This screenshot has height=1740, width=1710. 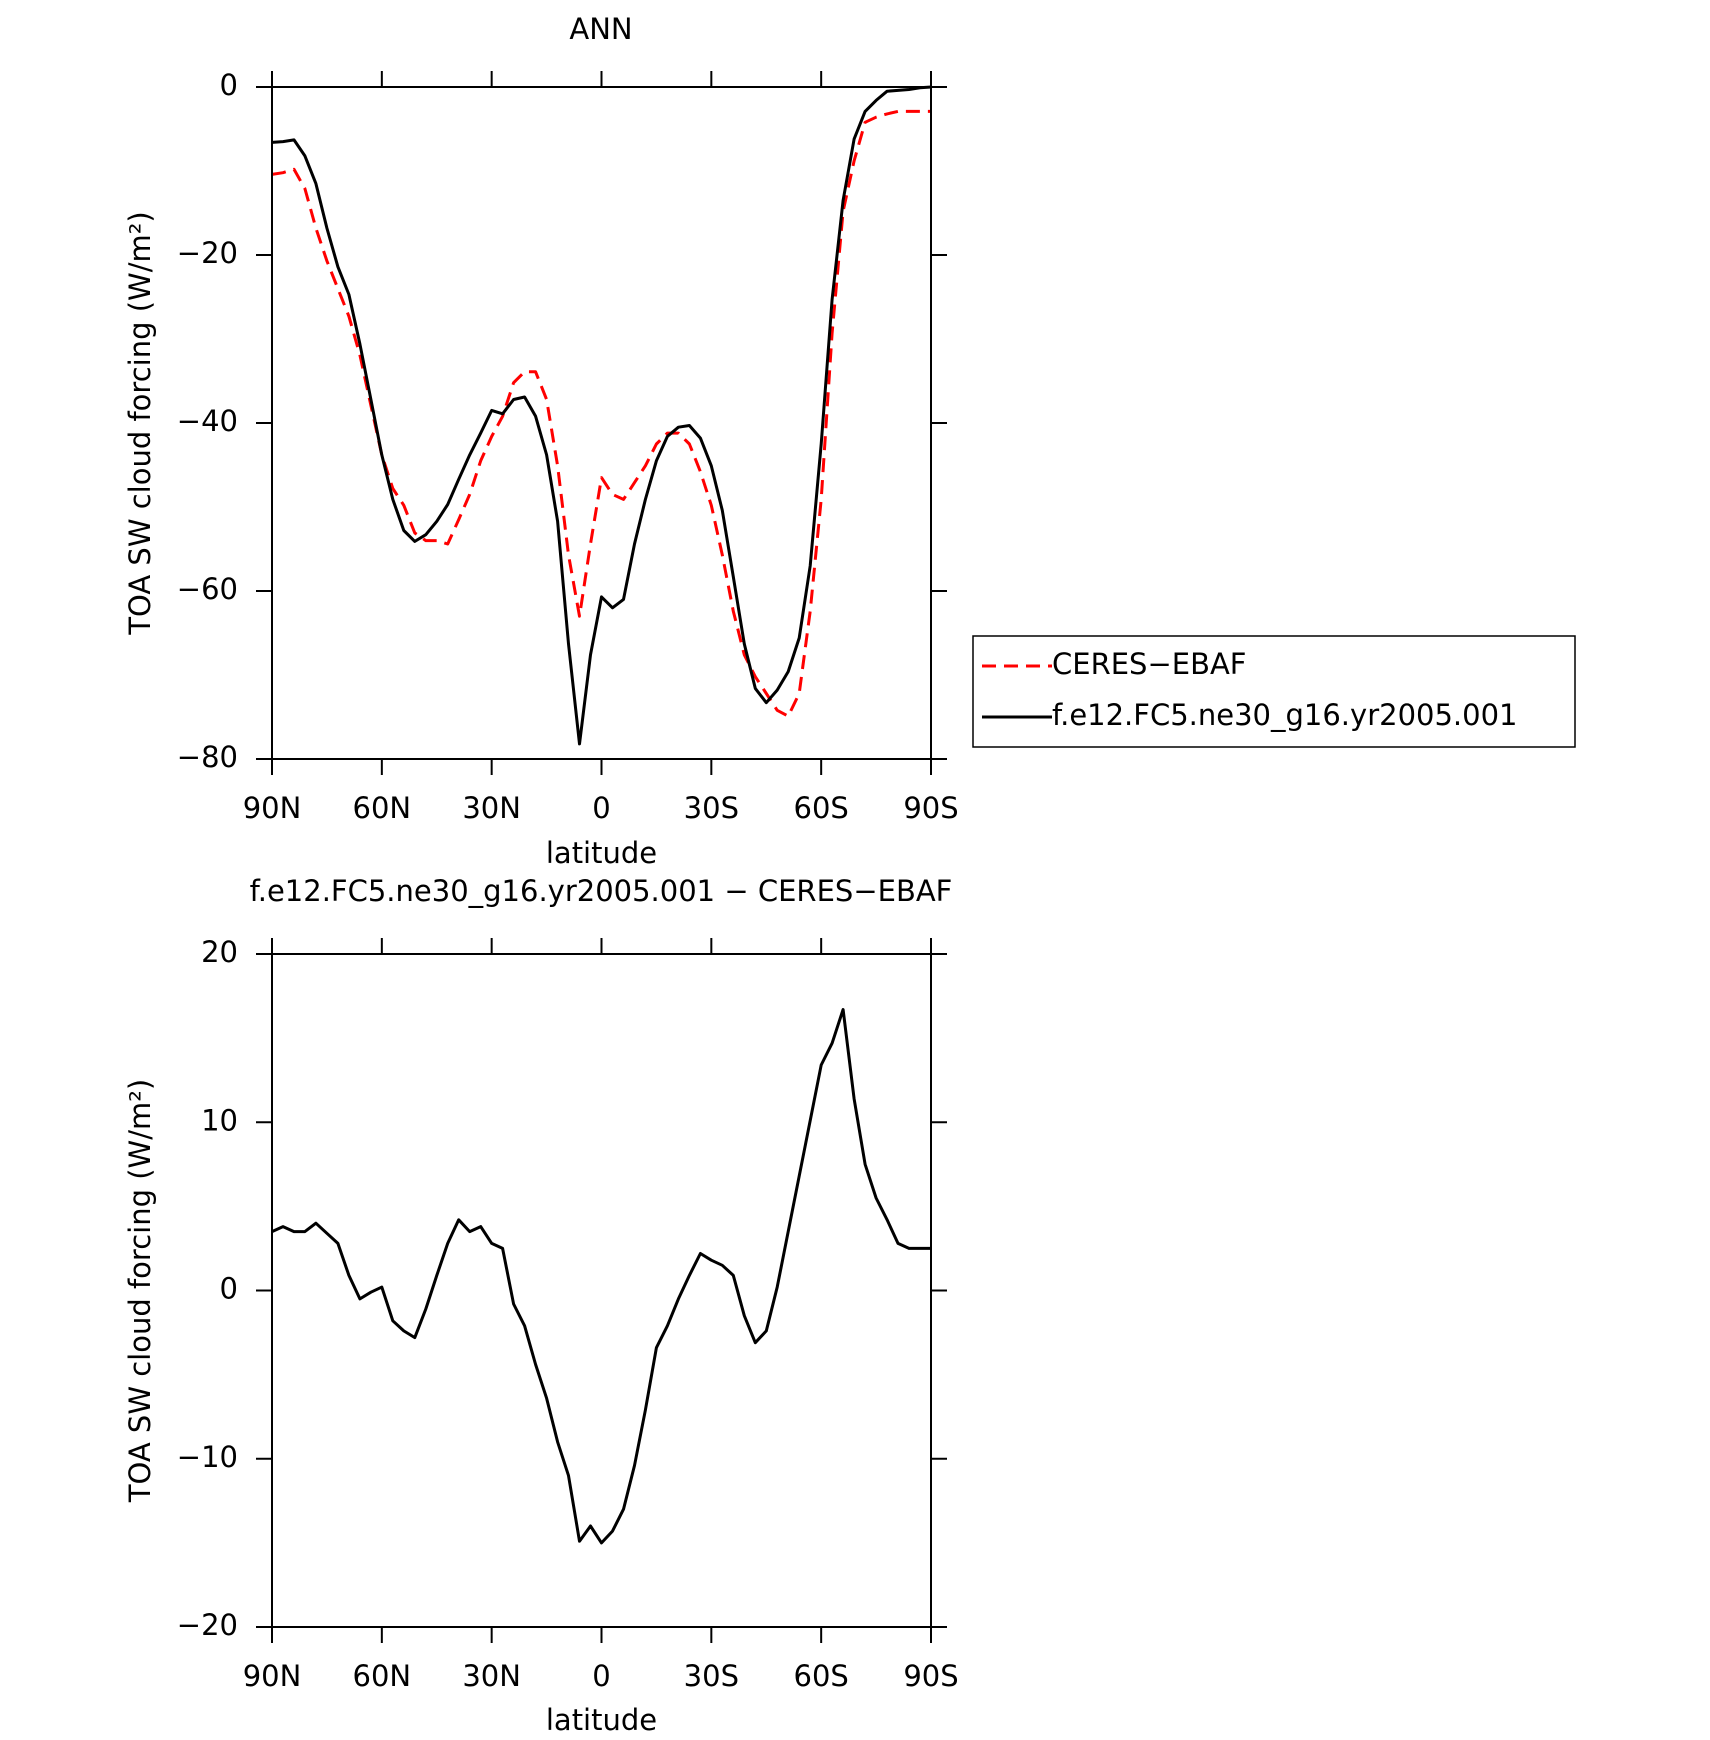 What do you see at coordinates (219, 952) in the screenshot?
I see `y-tick-label: 20` at bounding box center [219, 952].